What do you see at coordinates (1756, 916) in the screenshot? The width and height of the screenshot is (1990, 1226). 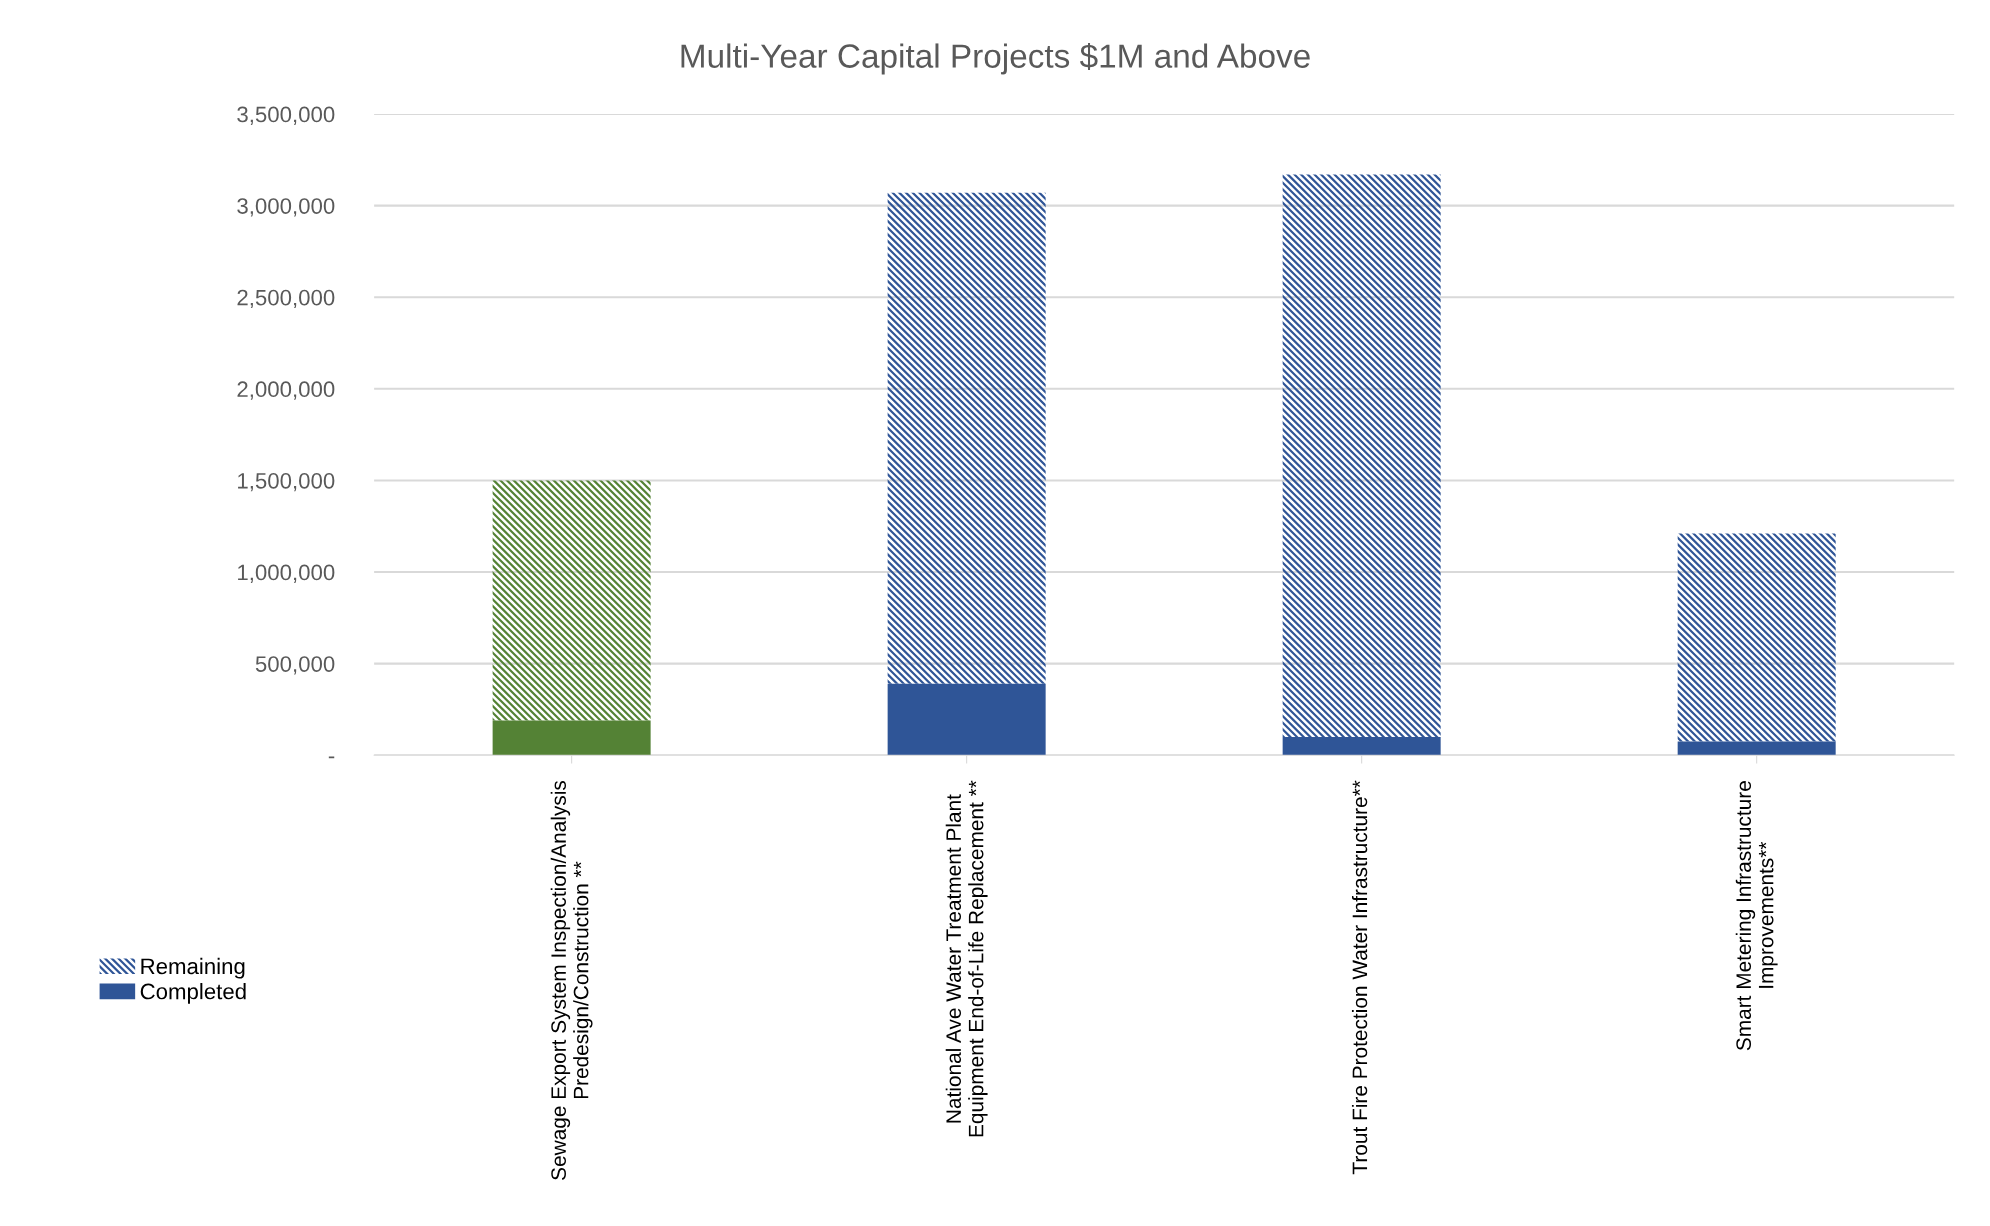 I see `x-tick-label: Smart Metering Infrastructure Improvements**` at bounding box center [1756, 916].